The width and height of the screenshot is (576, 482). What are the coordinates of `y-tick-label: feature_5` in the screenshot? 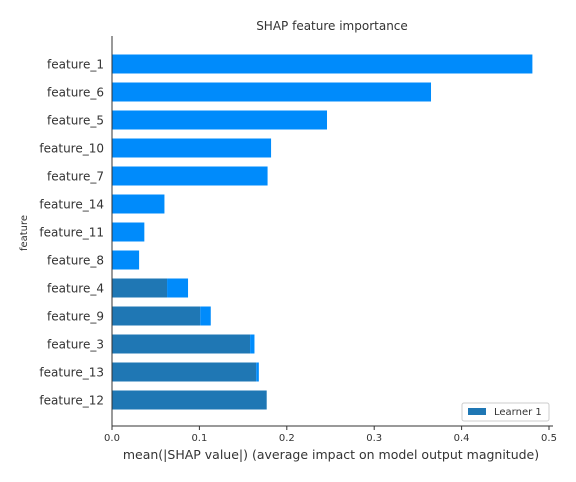 It's located at (75, 121).